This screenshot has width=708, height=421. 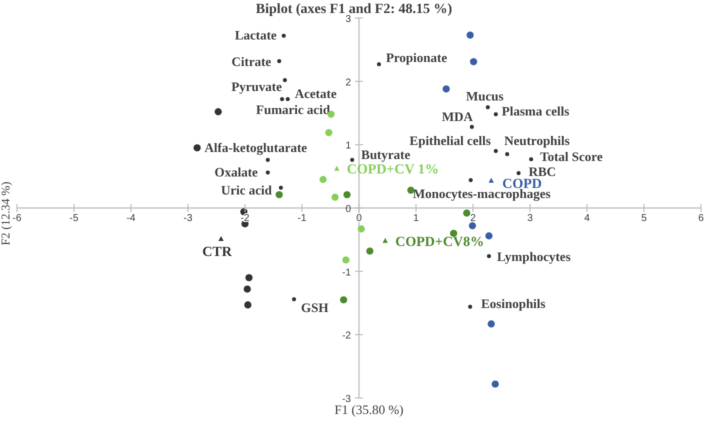 What do you see at coordinates (348, 19) in the screenshot?
I see `y-tick-label: 3` at bounding box center [348, 19].